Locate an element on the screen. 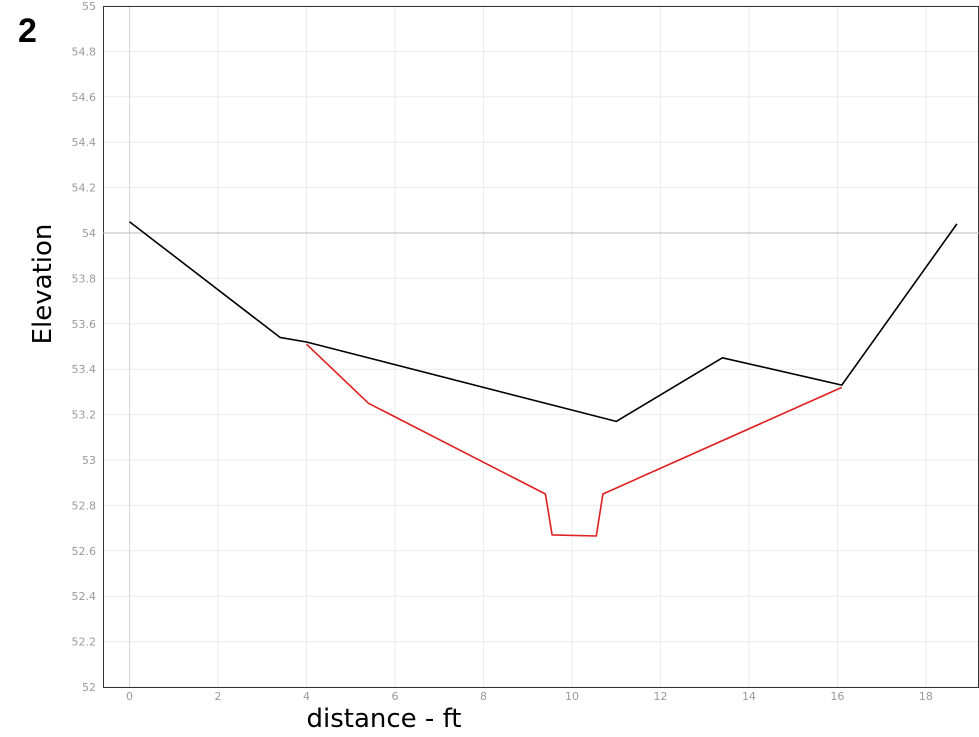 The width and height of the screenshot is (979, 737). x-tick-label: 18 is located at coordinates (926, 696).